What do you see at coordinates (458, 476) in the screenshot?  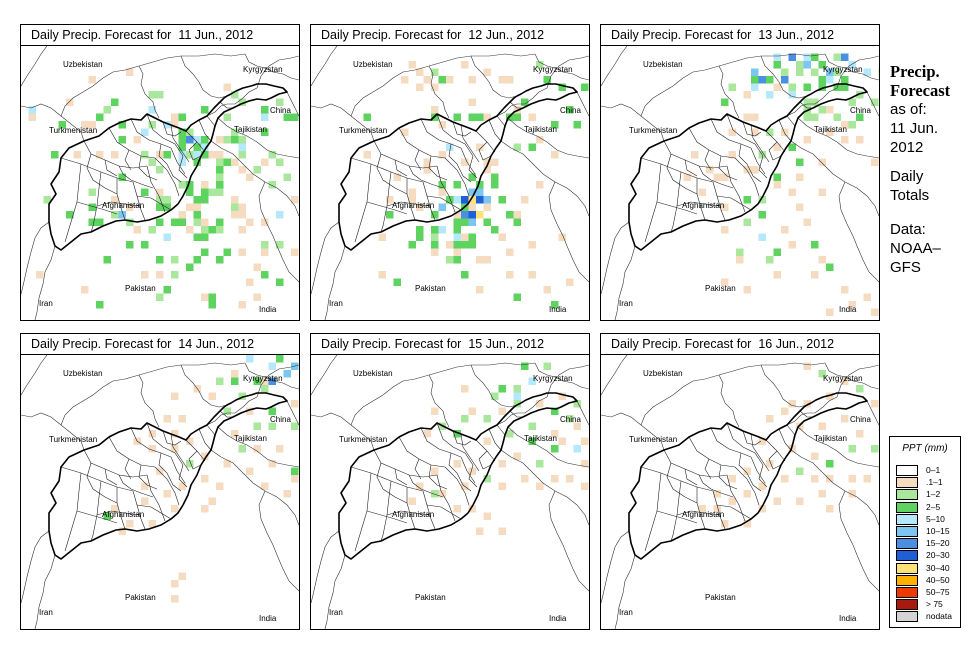 I see `afghanistan-border` at bounding box center [458, 476].